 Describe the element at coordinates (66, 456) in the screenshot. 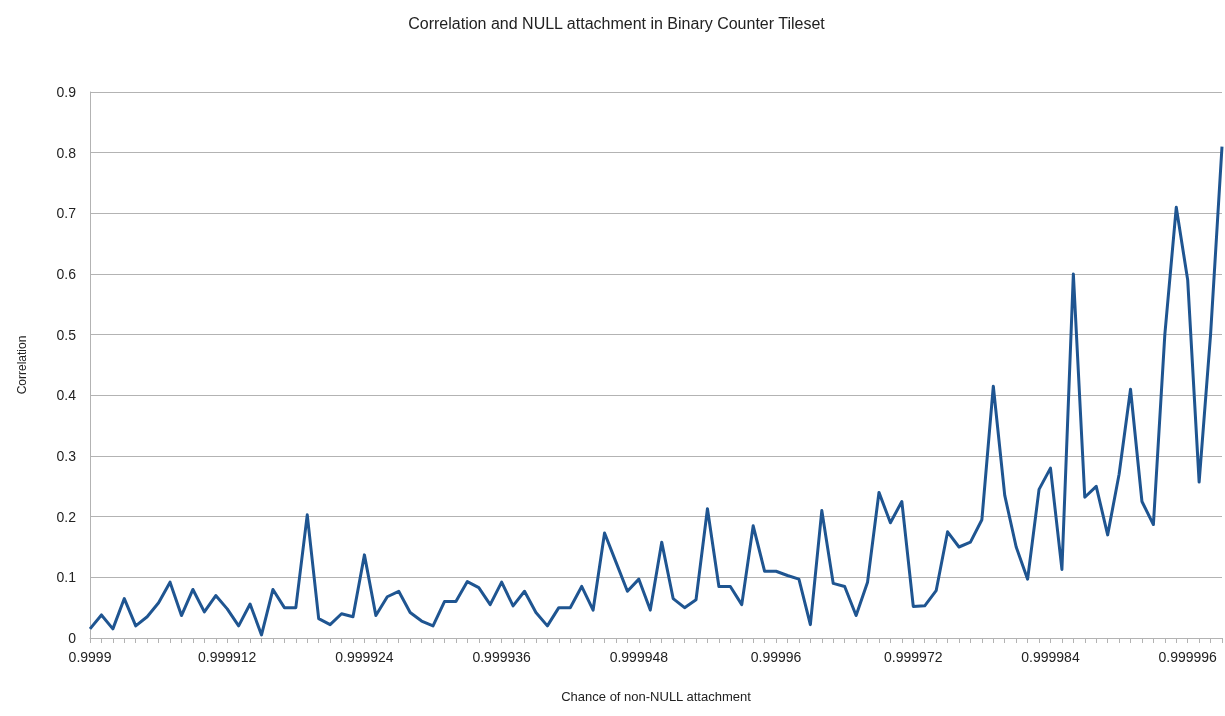

I see `y-tick-label: 0.3` at that location.